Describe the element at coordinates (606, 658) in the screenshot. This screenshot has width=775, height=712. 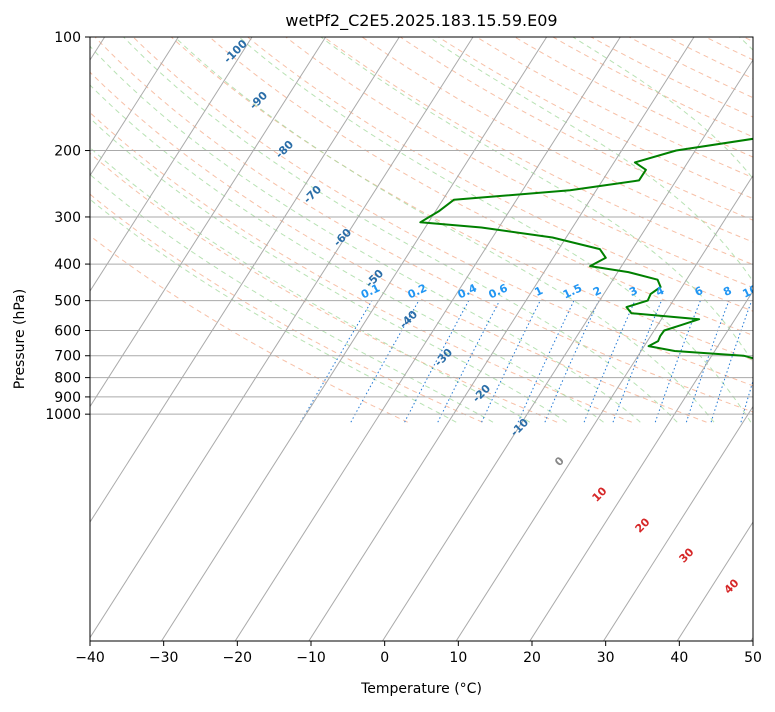
I see `x-tick-label: 30` at that location.